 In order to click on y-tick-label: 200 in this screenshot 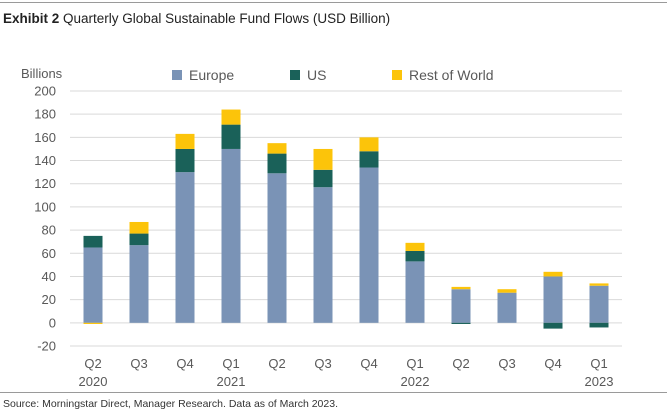, I will do `click(45, 91)`.